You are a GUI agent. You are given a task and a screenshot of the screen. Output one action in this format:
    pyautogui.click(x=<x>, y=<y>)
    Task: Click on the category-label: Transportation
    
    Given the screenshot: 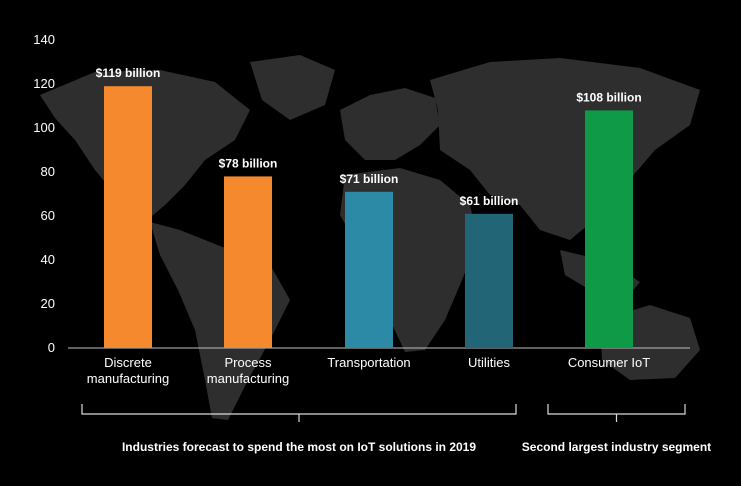 What is the action you would take?
    pyautogui.click(x=368, y=362)
    